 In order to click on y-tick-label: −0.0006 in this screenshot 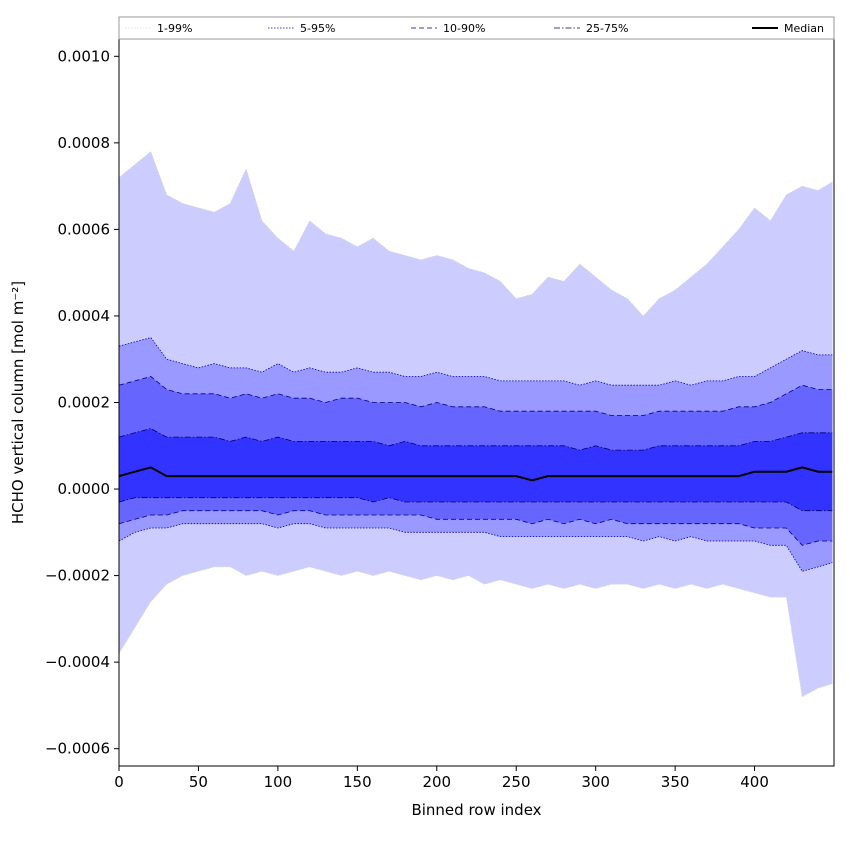, I will do `click(77, 749)`.